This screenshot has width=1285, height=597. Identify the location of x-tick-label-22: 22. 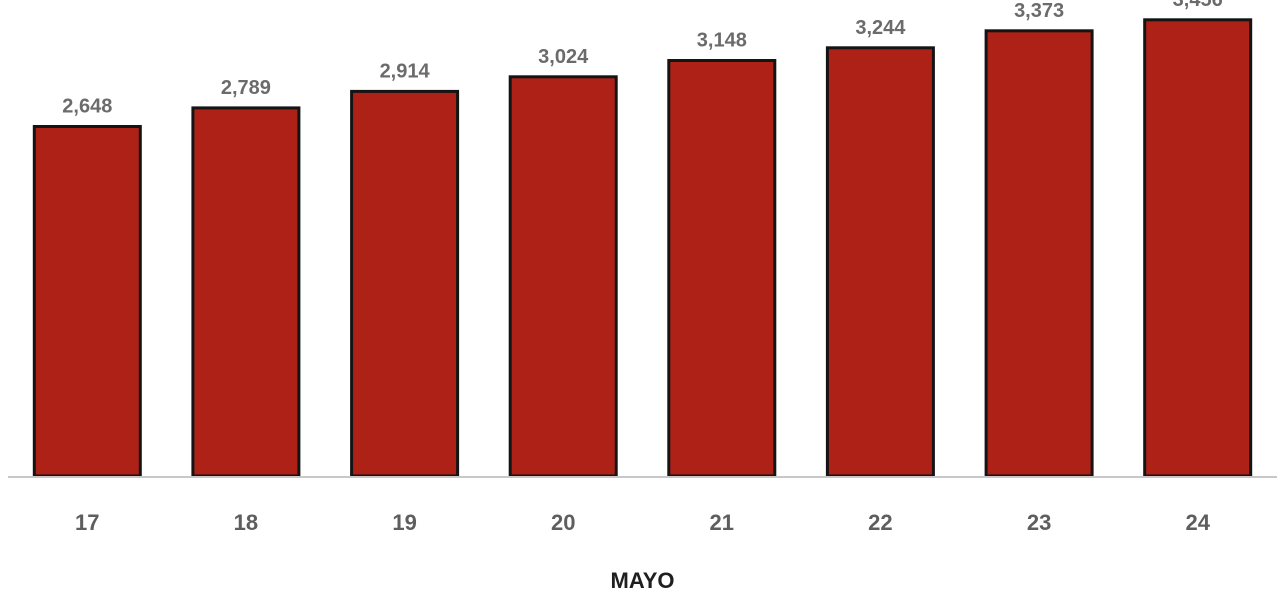
(880, 522).